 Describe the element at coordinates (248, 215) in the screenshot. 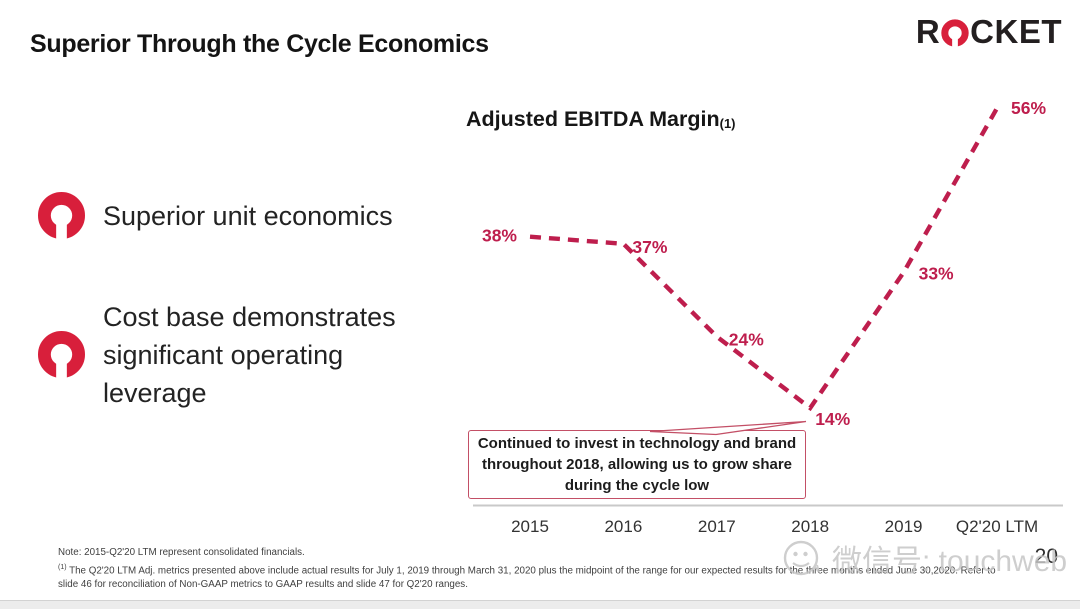

I see `bullet-text: Superior unit economics` at that location.